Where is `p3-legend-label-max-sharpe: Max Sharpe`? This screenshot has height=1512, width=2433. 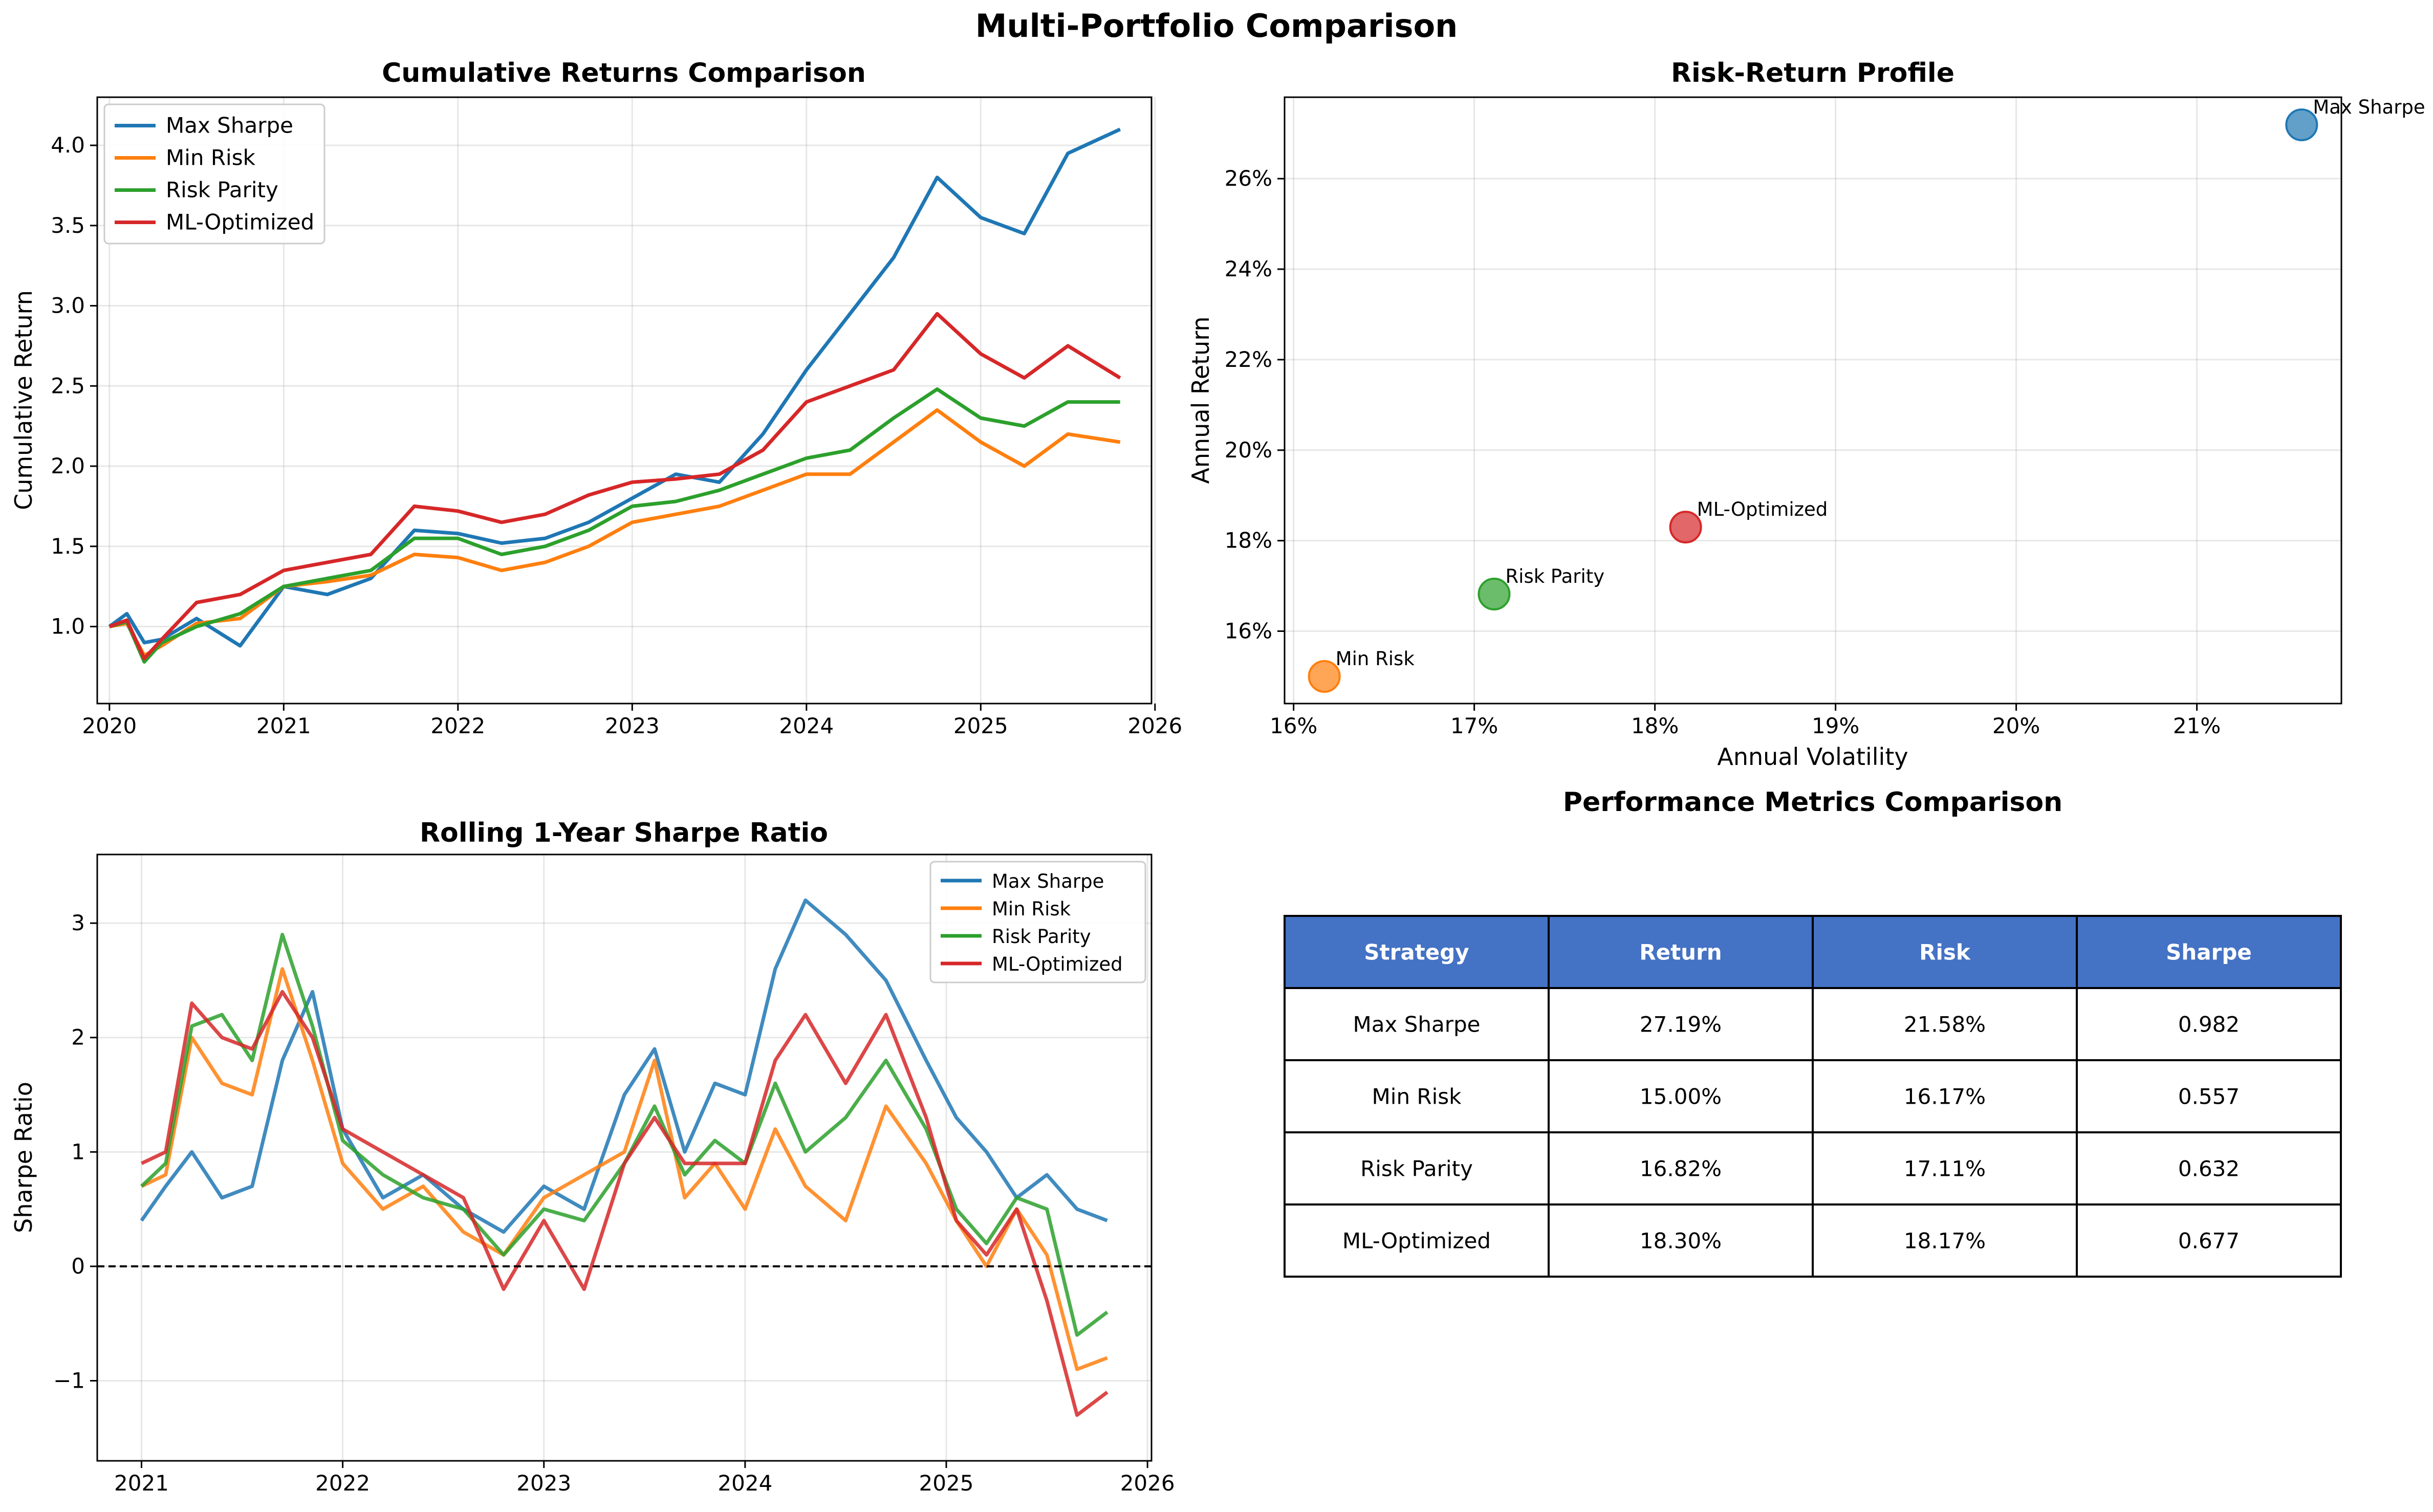 p3-legend-label-max-sharpe: Max Sharpe is located at coordinates (1048, 881).